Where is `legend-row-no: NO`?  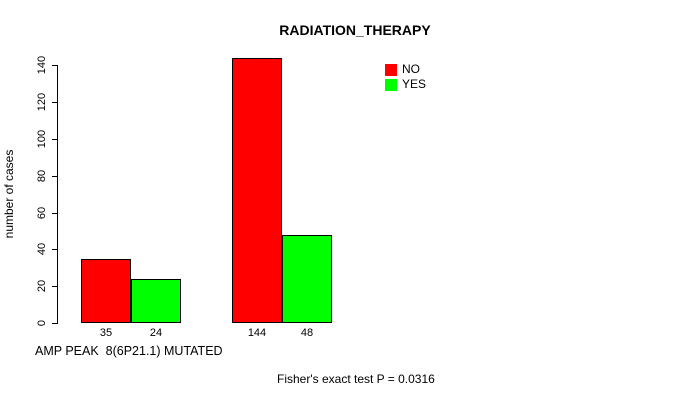 legend-row-no: NO is located at coordinates (405, 69).